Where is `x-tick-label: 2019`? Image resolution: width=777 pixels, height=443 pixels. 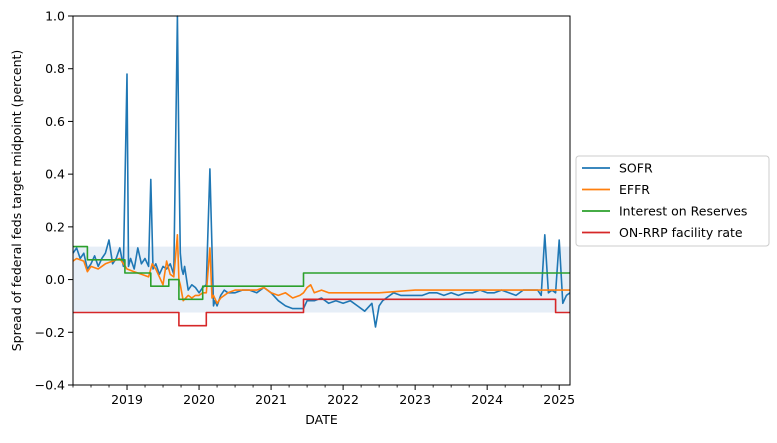
x-tick-label: 2019 is located at coordinates (127, 399).